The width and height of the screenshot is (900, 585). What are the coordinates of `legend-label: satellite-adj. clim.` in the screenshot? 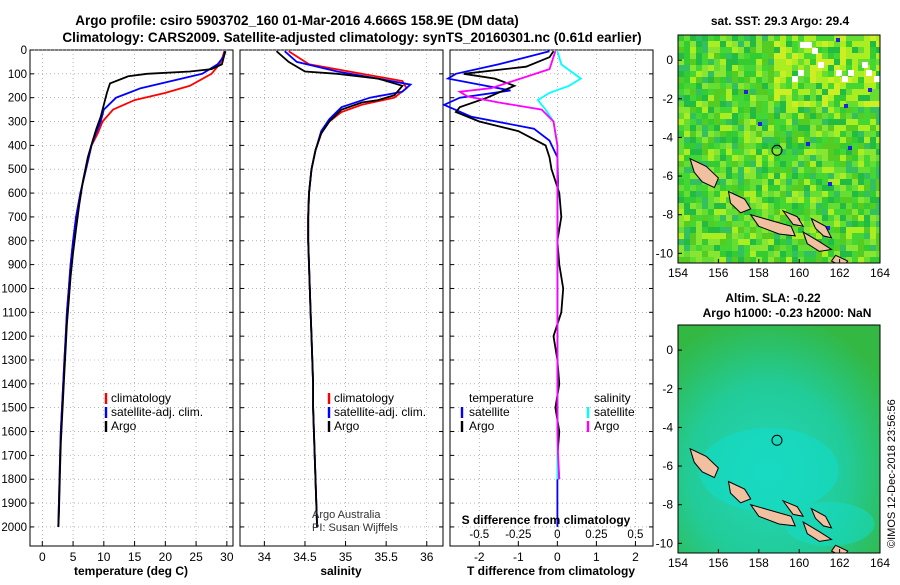 It's located at (380, 412).